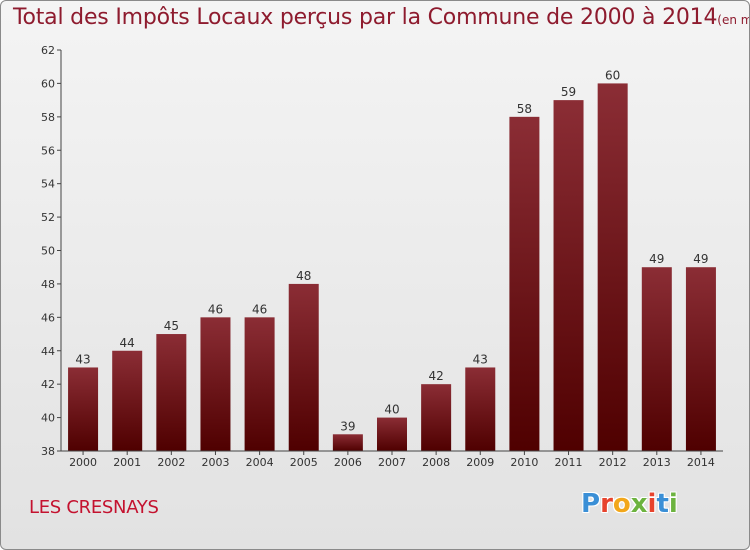  What do you see at coordinates (639, 504) in the screenshot?
I see `logo-letter: x` at bounding box center [639, 504].